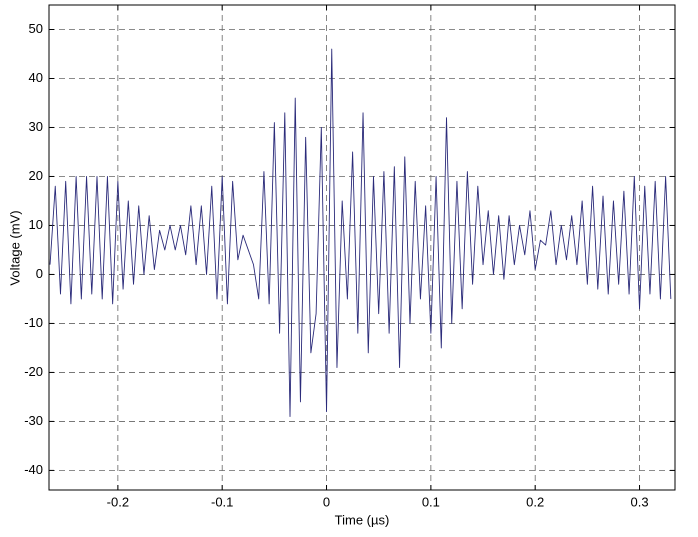 The height and width of the screenshot is (537, 698). What do you see at coordinates (36, 126) in the screenshot?
I see `y-tick-label: 30` at bounding box center [36, 126].